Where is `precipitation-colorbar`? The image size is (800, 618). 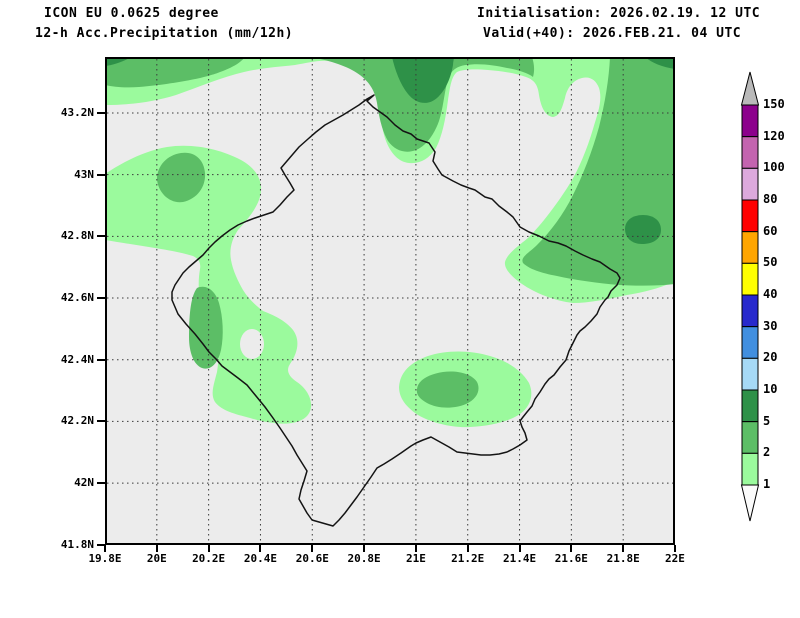 precipitation-colorbar is located at coordinates (750, 296).